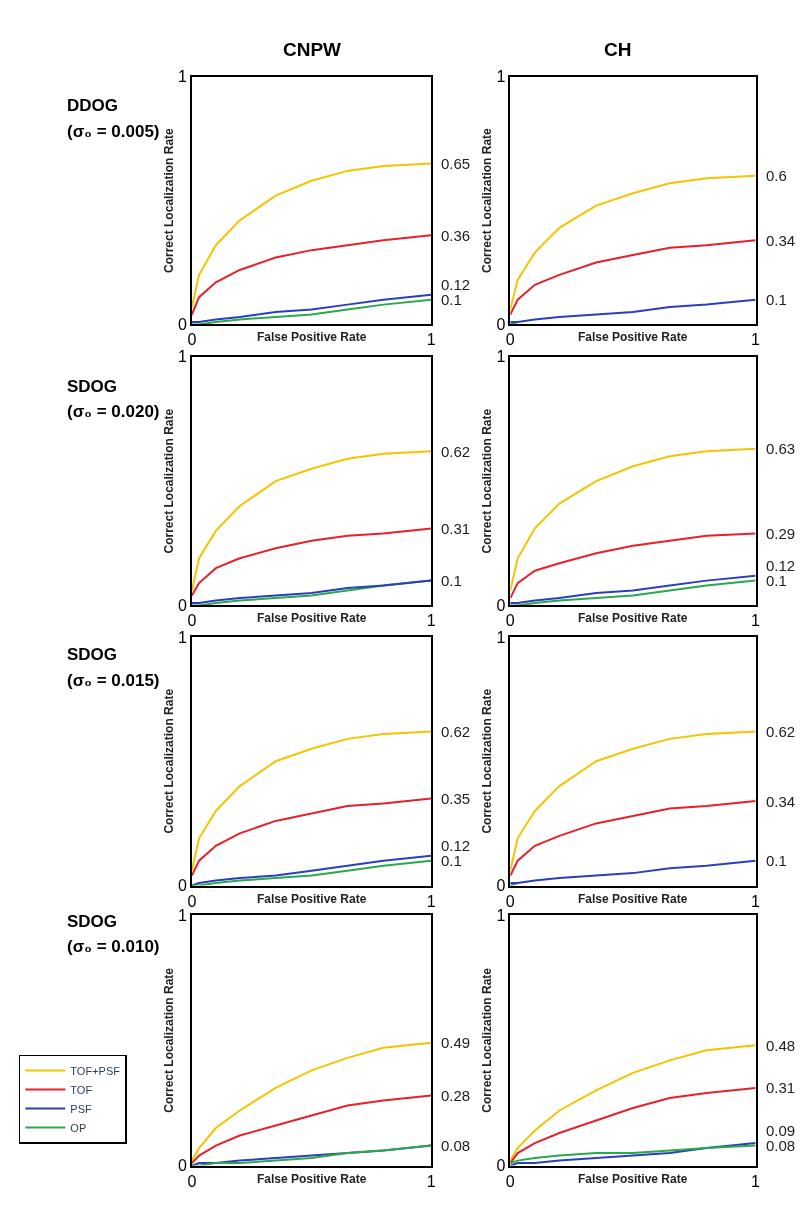 This screenshot has height=1214, width=809. What do you see at coordinates (618, 49) in the screenshot?
I see `chart-title: CH` at bounding box center [618, 49].